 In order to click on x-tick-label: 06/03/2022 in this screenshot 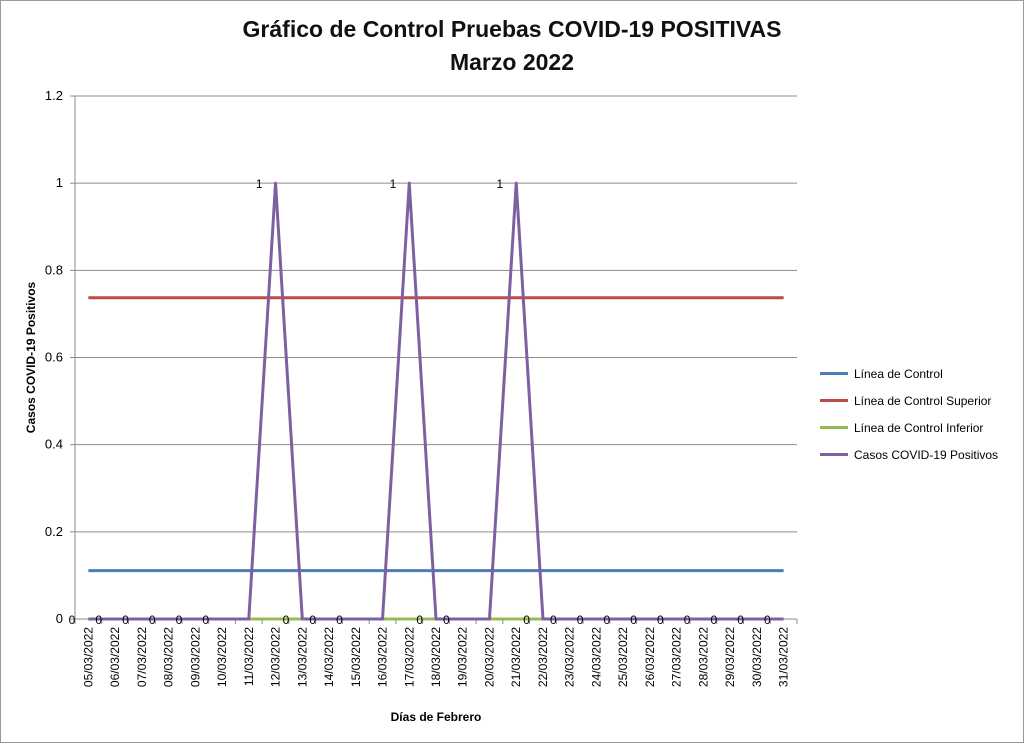, I will do `click(115, 657)`.